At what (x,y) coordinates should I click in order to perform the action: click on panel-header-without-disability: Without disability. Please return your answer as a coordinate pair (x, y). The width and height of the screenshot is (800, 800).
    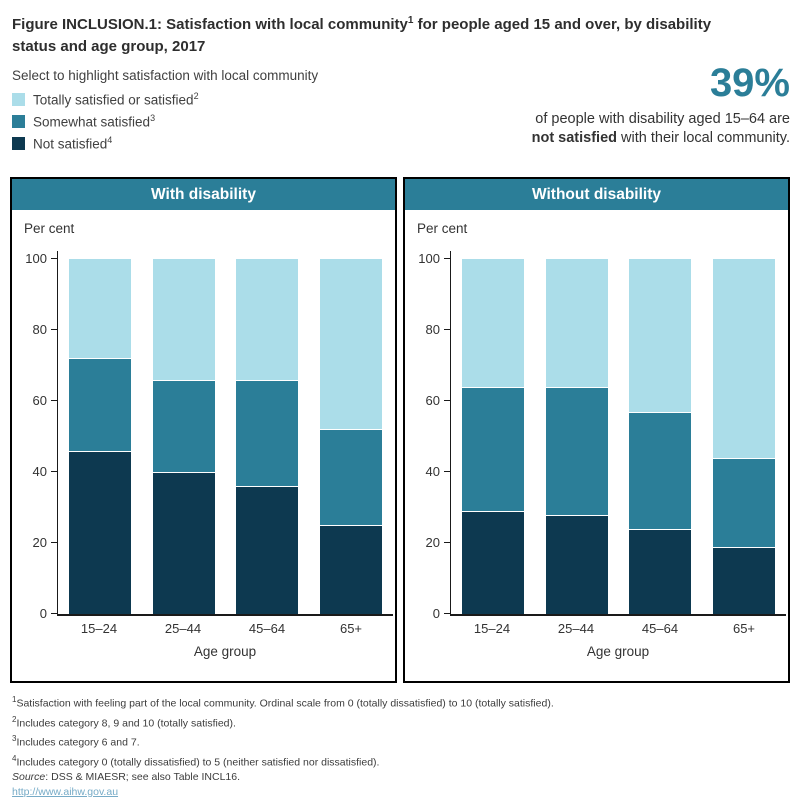
    Looking at the image, I should click on (596, 194).